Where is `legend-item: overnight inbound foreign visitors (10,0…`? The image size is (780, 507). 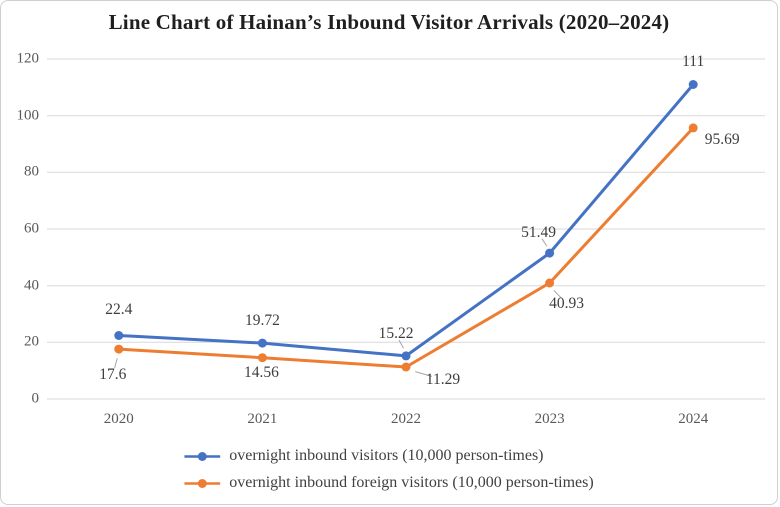 legend-item: overnight inbound foreign visitors (10,0… is located at coordinates (389, 483).